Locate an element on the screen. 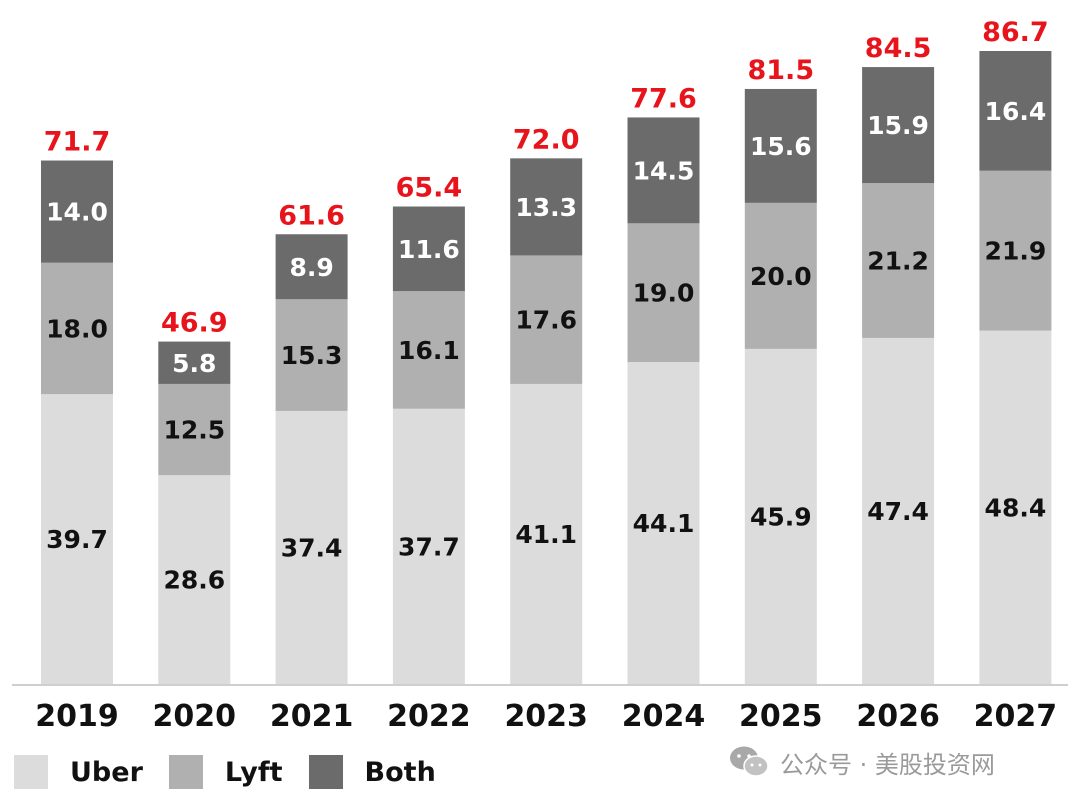 The image size is (1080, 805). value-label-both-2024: 14.5 is located at coordinates (664, 170).